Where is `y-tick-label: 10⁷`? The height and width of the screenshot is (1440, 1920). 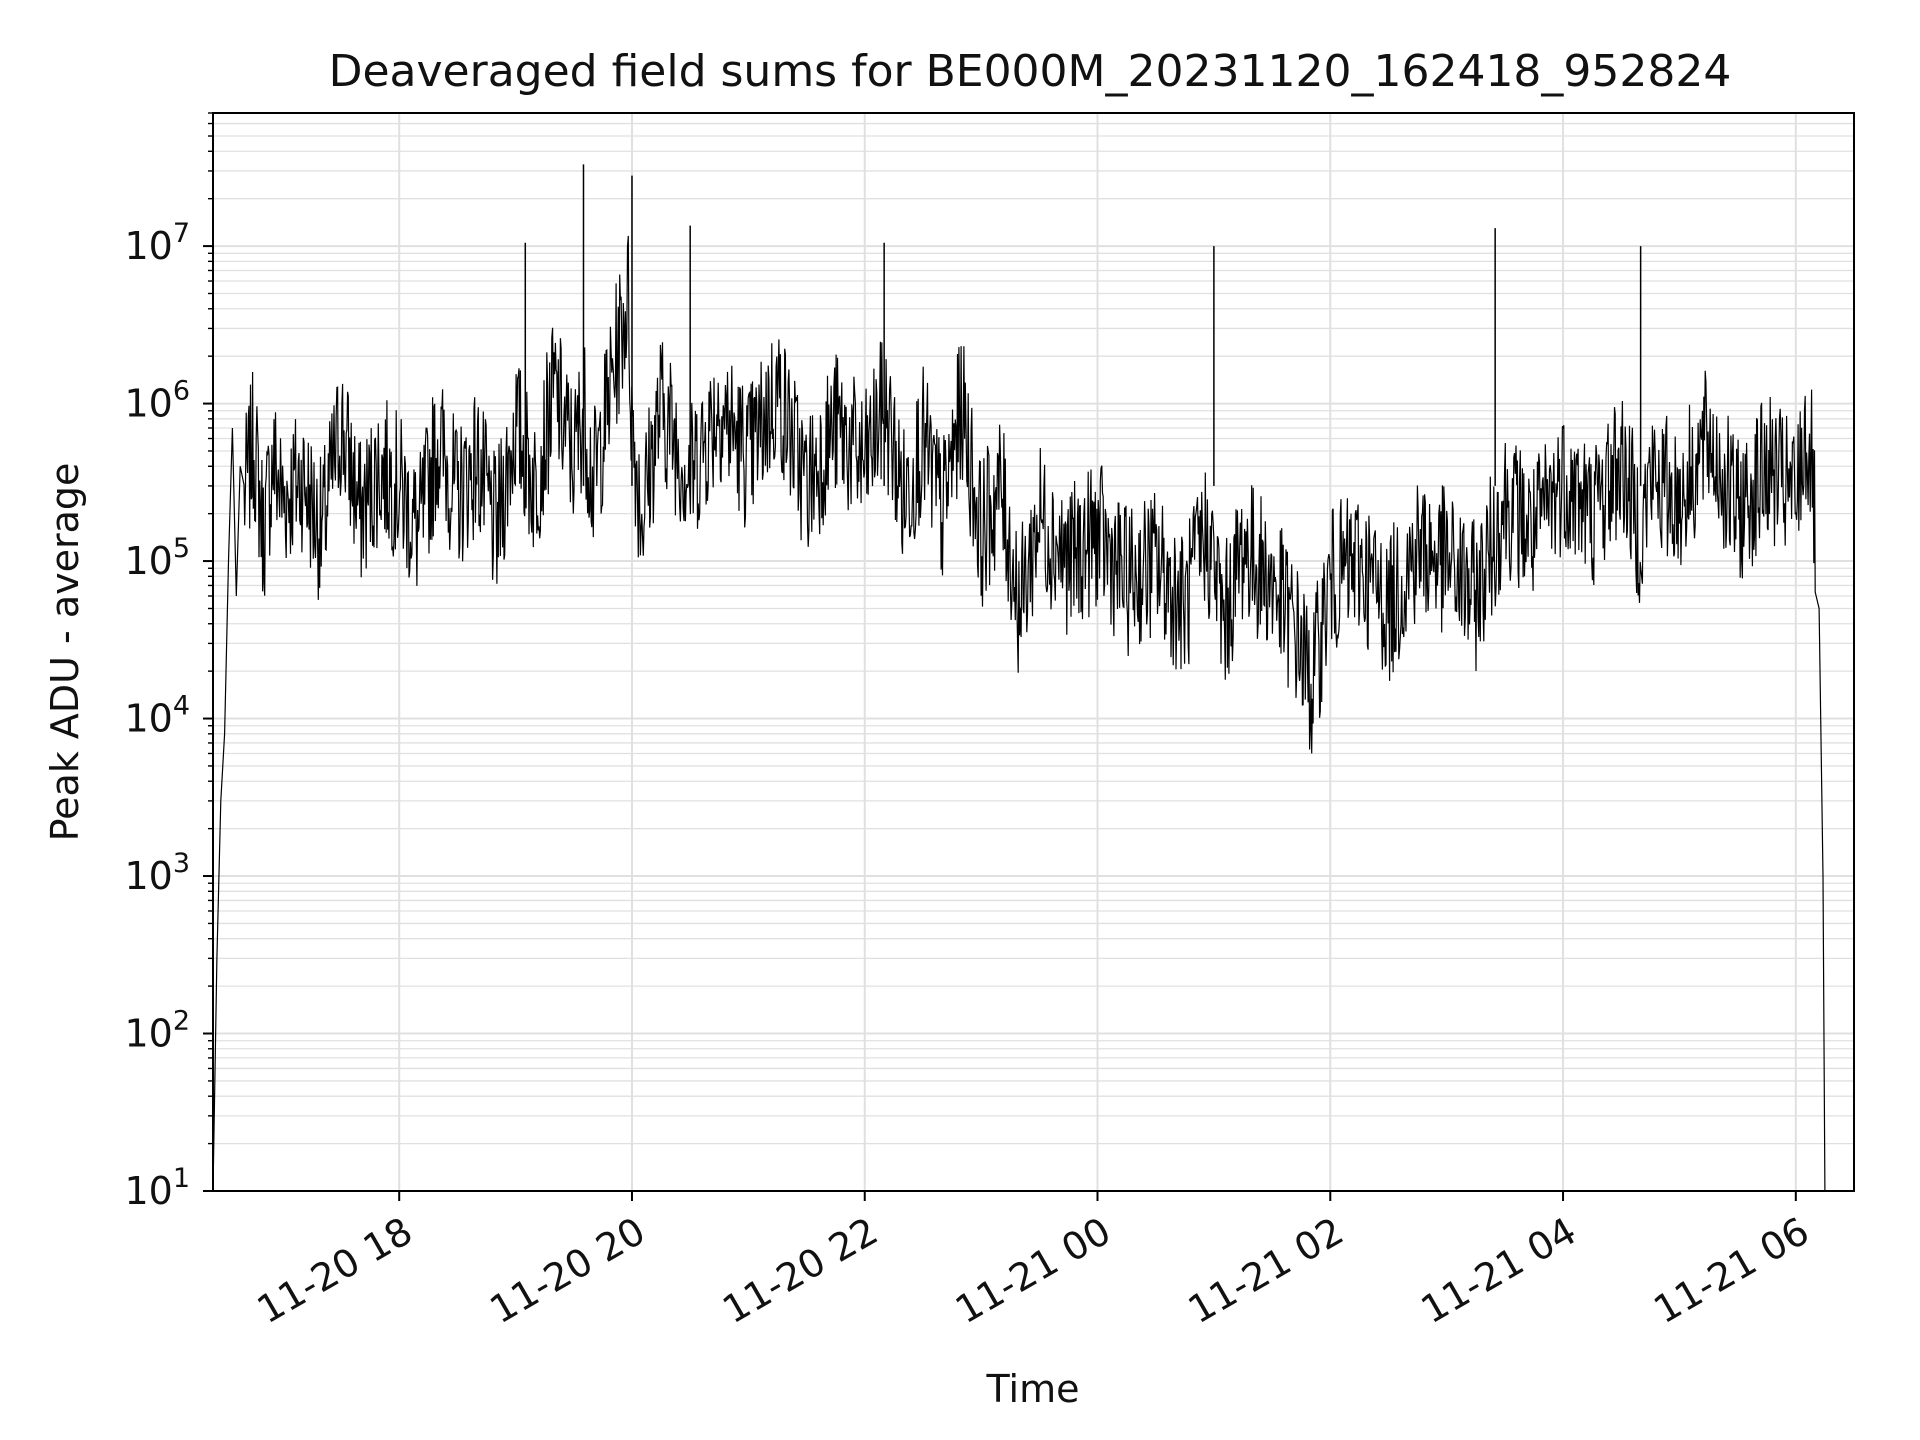
y-tick-label: 10⁷ is located at coordinates (157, 243).